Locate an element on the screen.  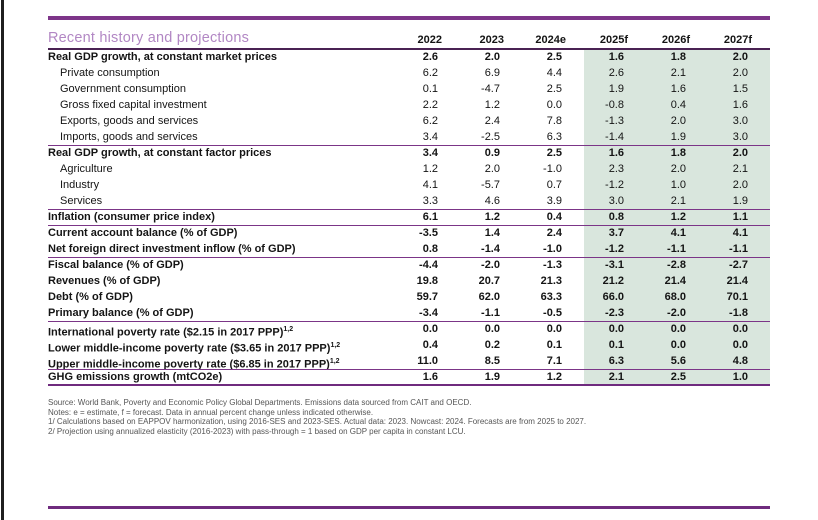
column-header-2023: 2023 is located at coordinates (491, 40).